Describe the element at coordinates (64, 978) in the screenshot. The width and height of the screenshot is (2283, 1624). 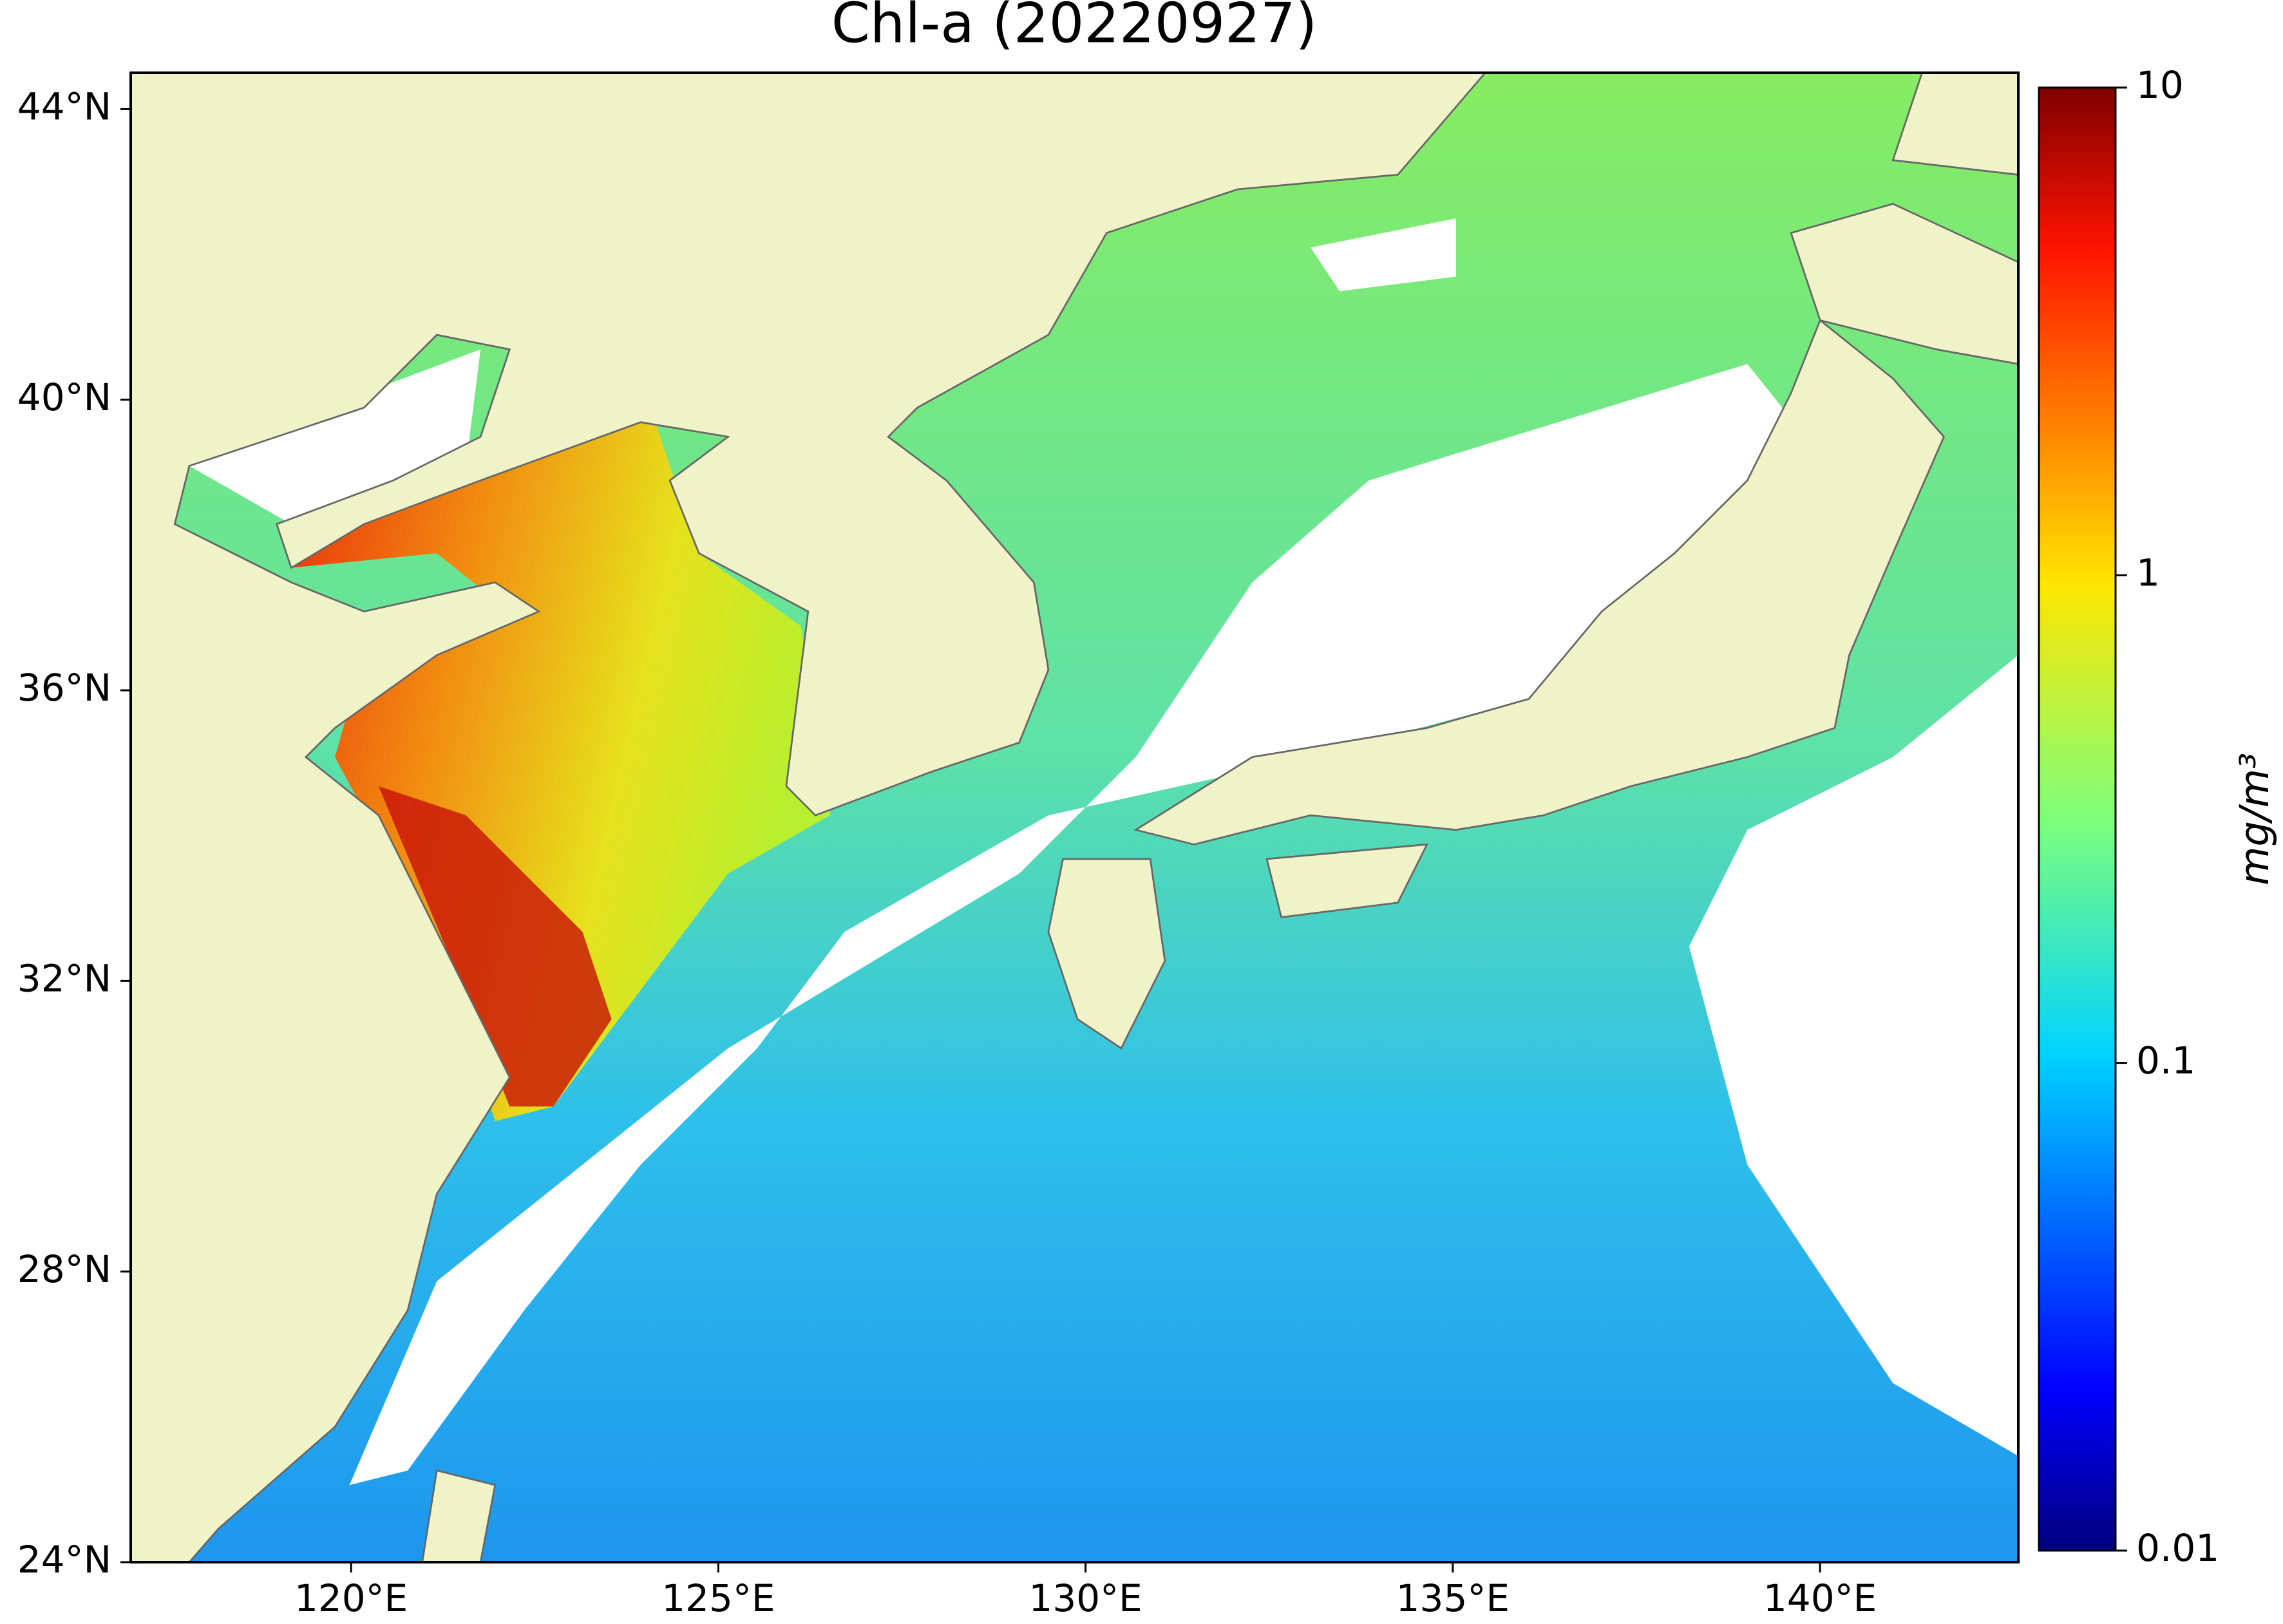
I see `y-tick-label: 32°N` at that location.